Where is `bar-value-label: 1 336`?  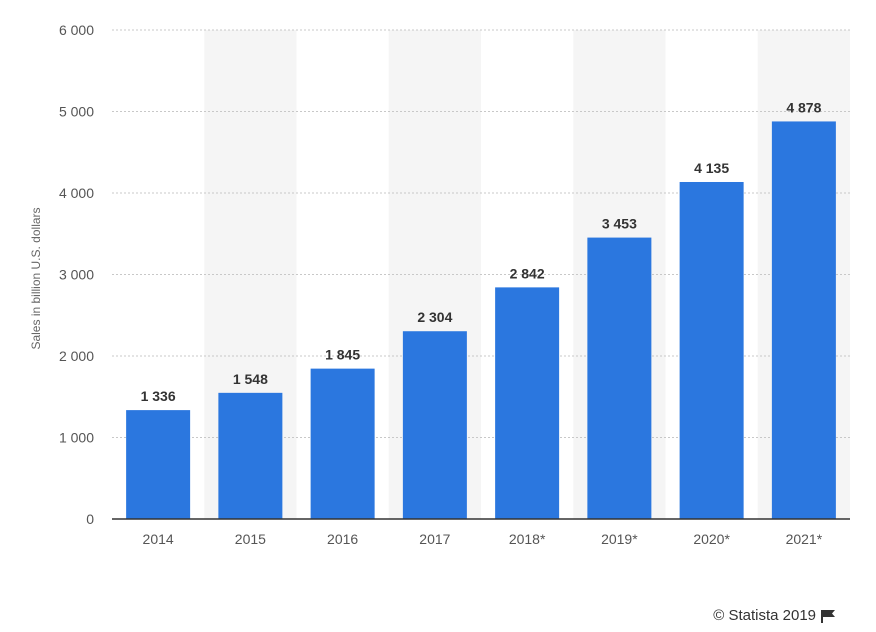 bar-value-label: 1 336 is located at coordinates (158, 396).